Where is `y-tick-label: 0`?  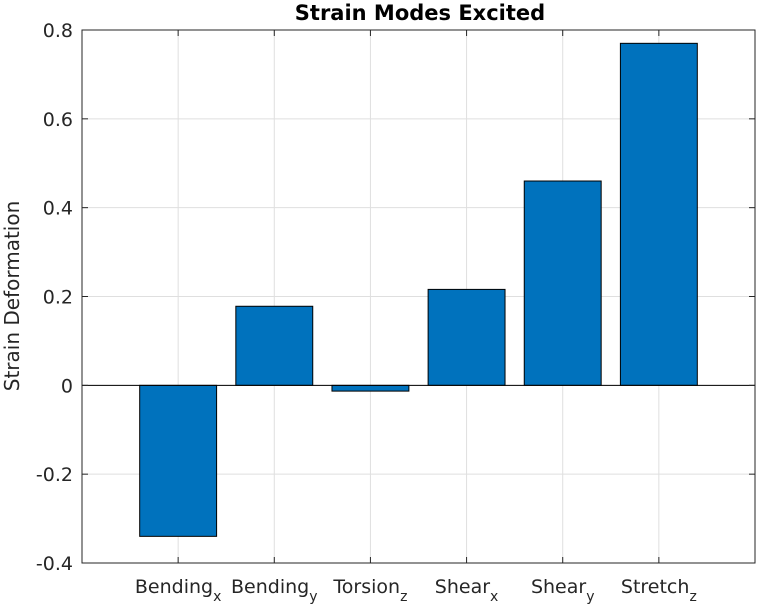
y-tick-label: 0 is located at coordinates (67, 386).